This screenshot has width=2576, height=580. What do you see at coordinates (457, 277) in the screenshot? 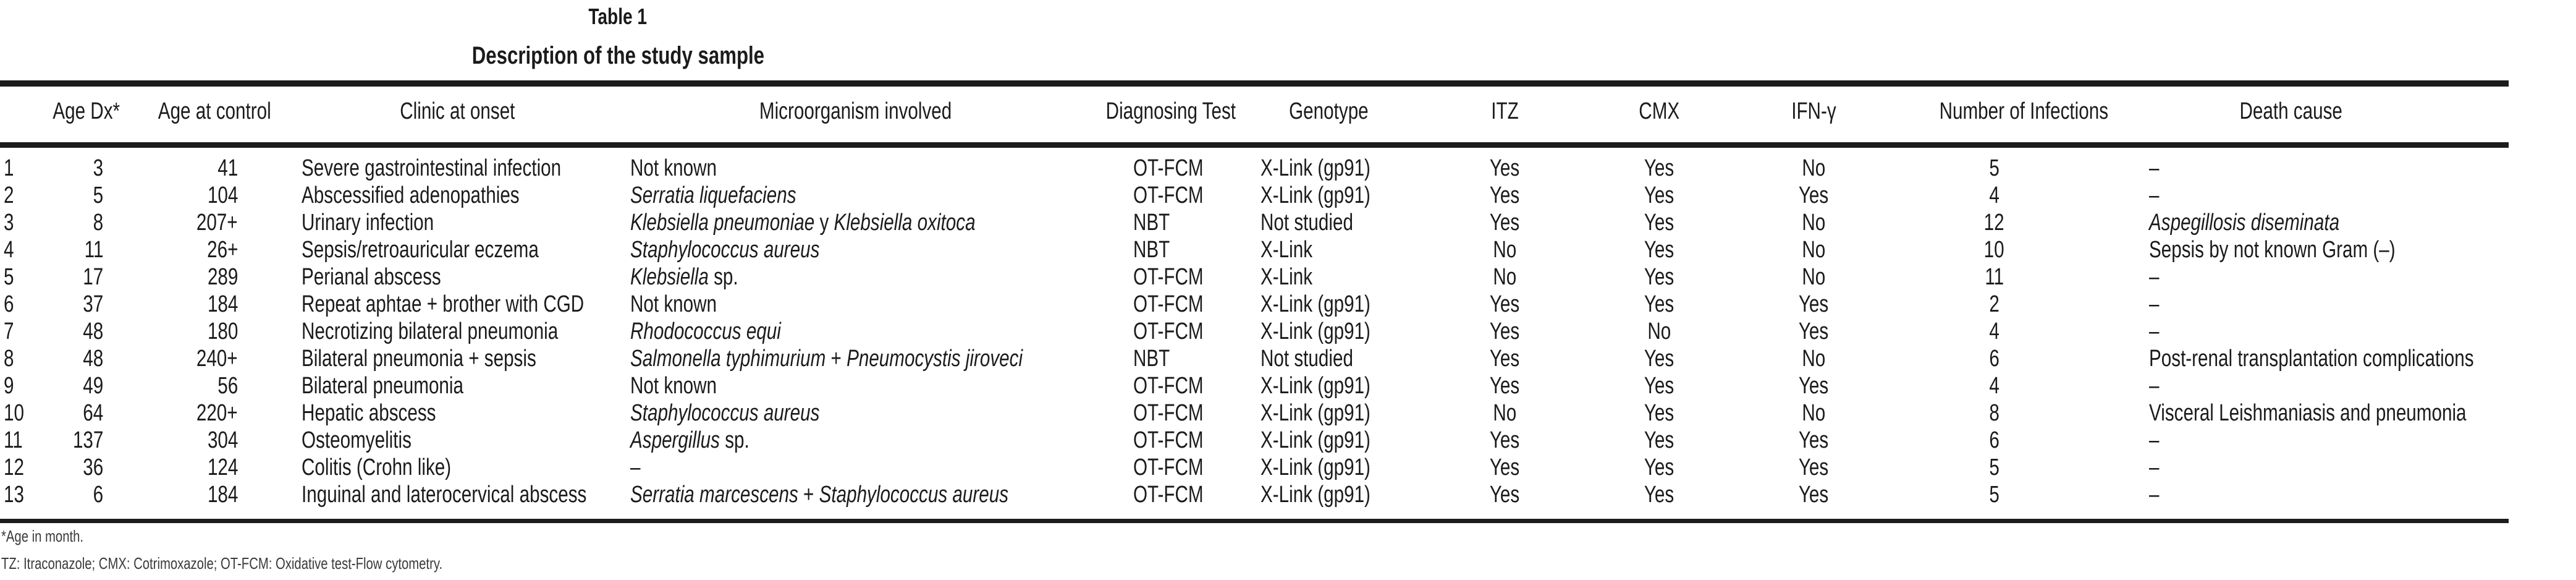
I see `cell-clinic-at-onset: Perianal abscess` at bounding box center [457, 277].